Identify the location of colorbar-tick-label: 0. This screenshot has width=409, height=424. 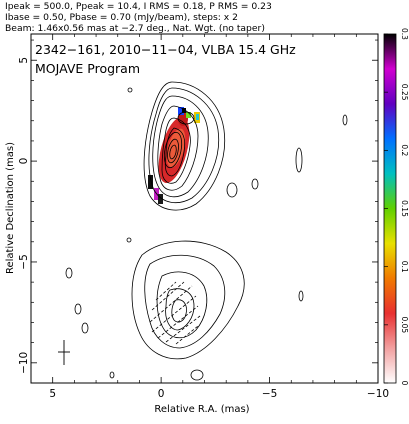
(404, 383).